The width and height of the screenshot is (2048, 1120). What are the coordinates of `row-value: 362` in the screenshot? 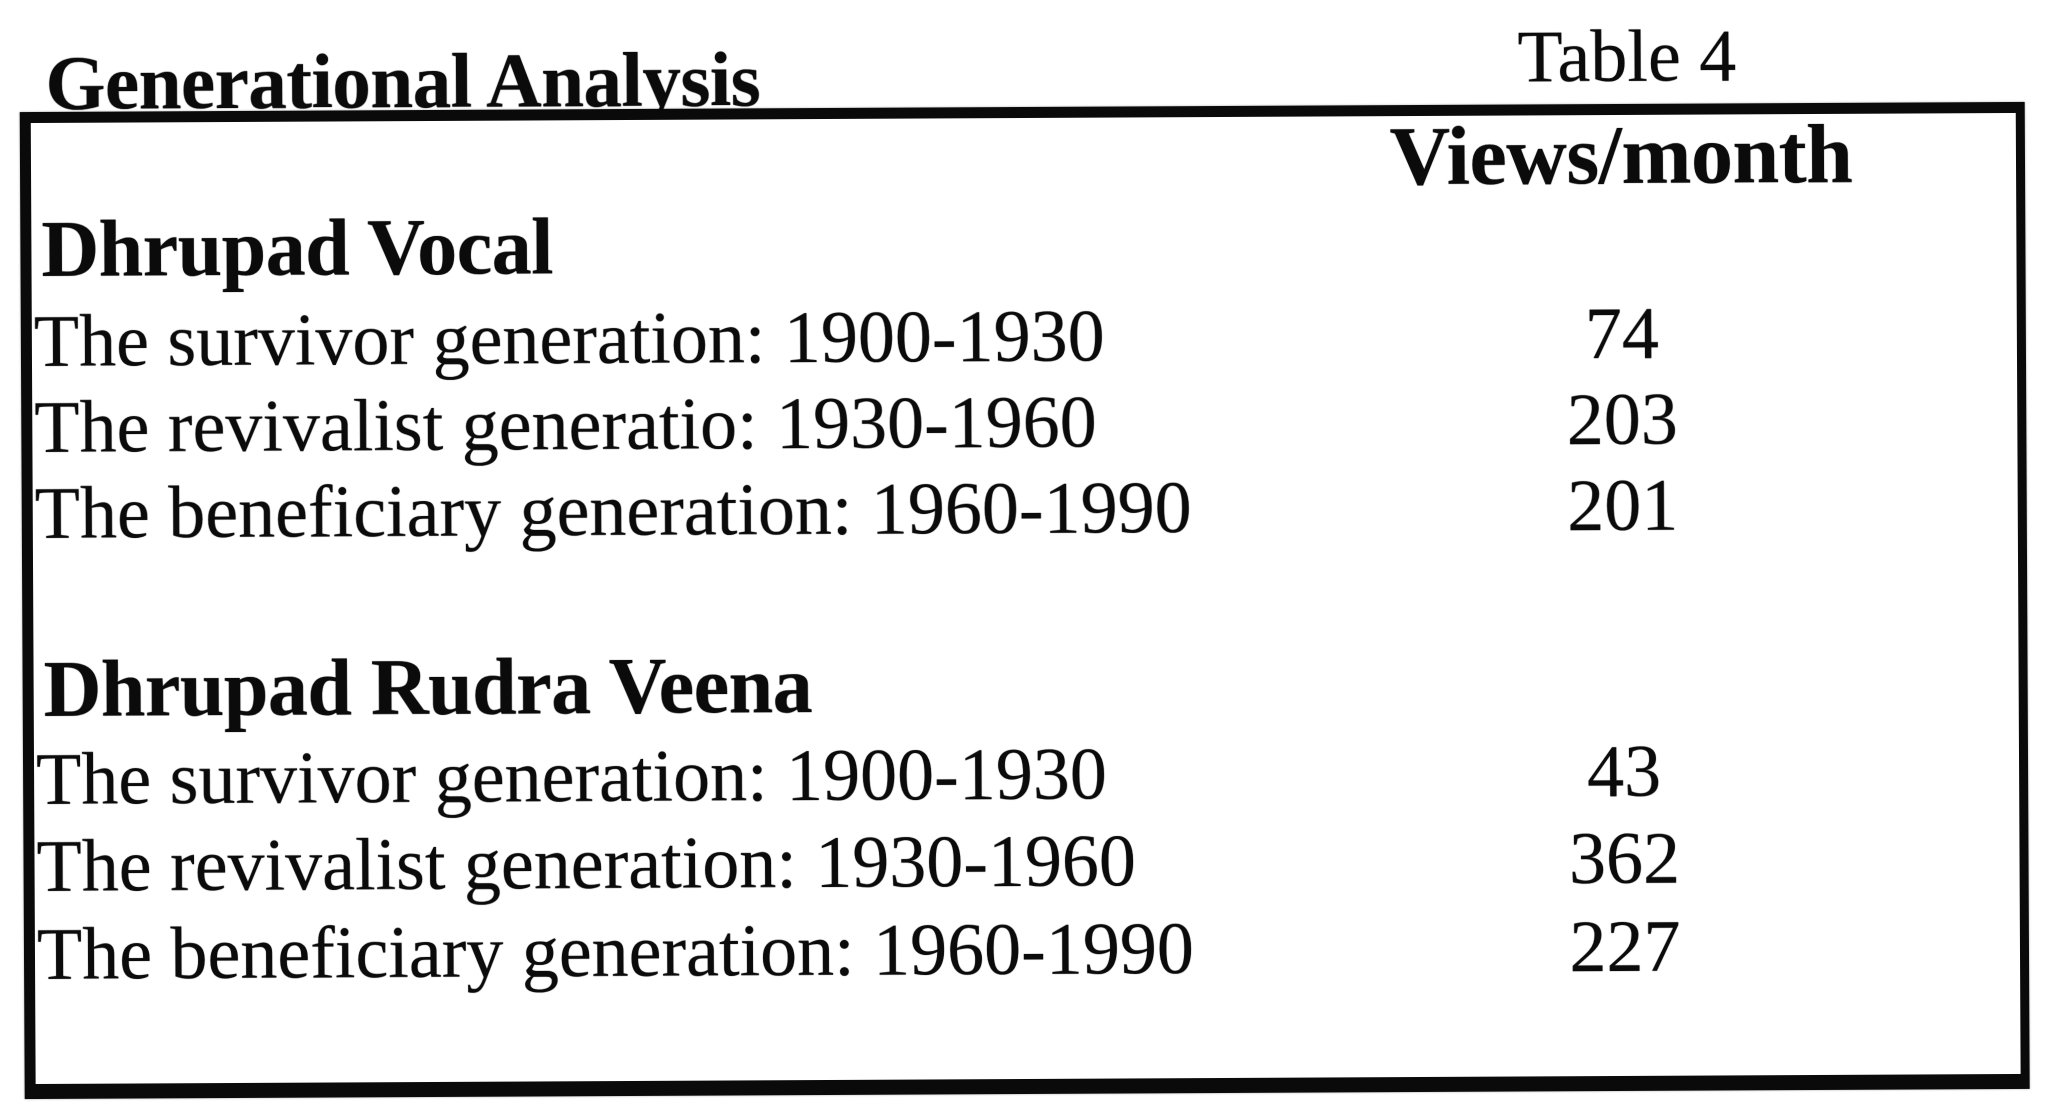 It's located at (1624, 859).